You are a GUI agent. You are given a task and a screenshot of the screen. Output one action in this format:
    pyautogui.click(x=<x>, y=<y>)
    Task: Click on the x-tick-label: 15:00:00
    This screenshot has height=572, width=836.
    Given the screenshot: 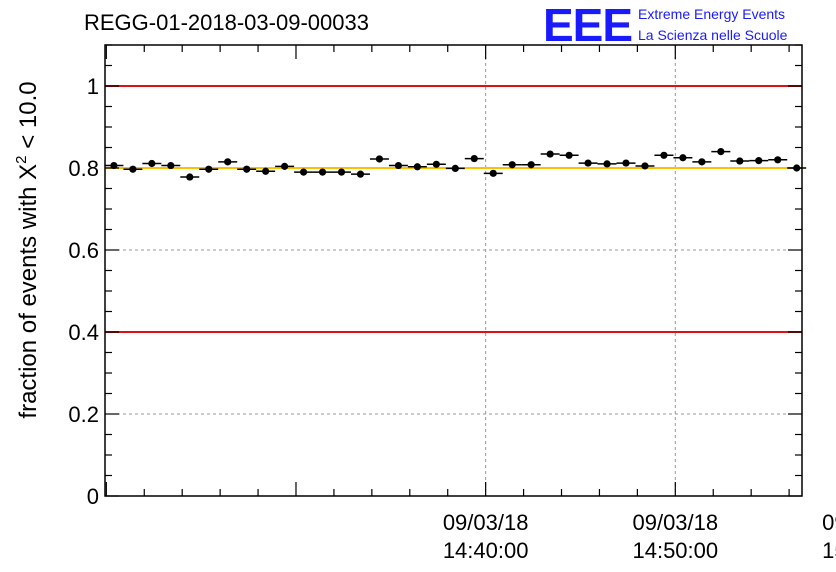 What is the action you would take?
    pyautogui.click(x=829, y=550)
    